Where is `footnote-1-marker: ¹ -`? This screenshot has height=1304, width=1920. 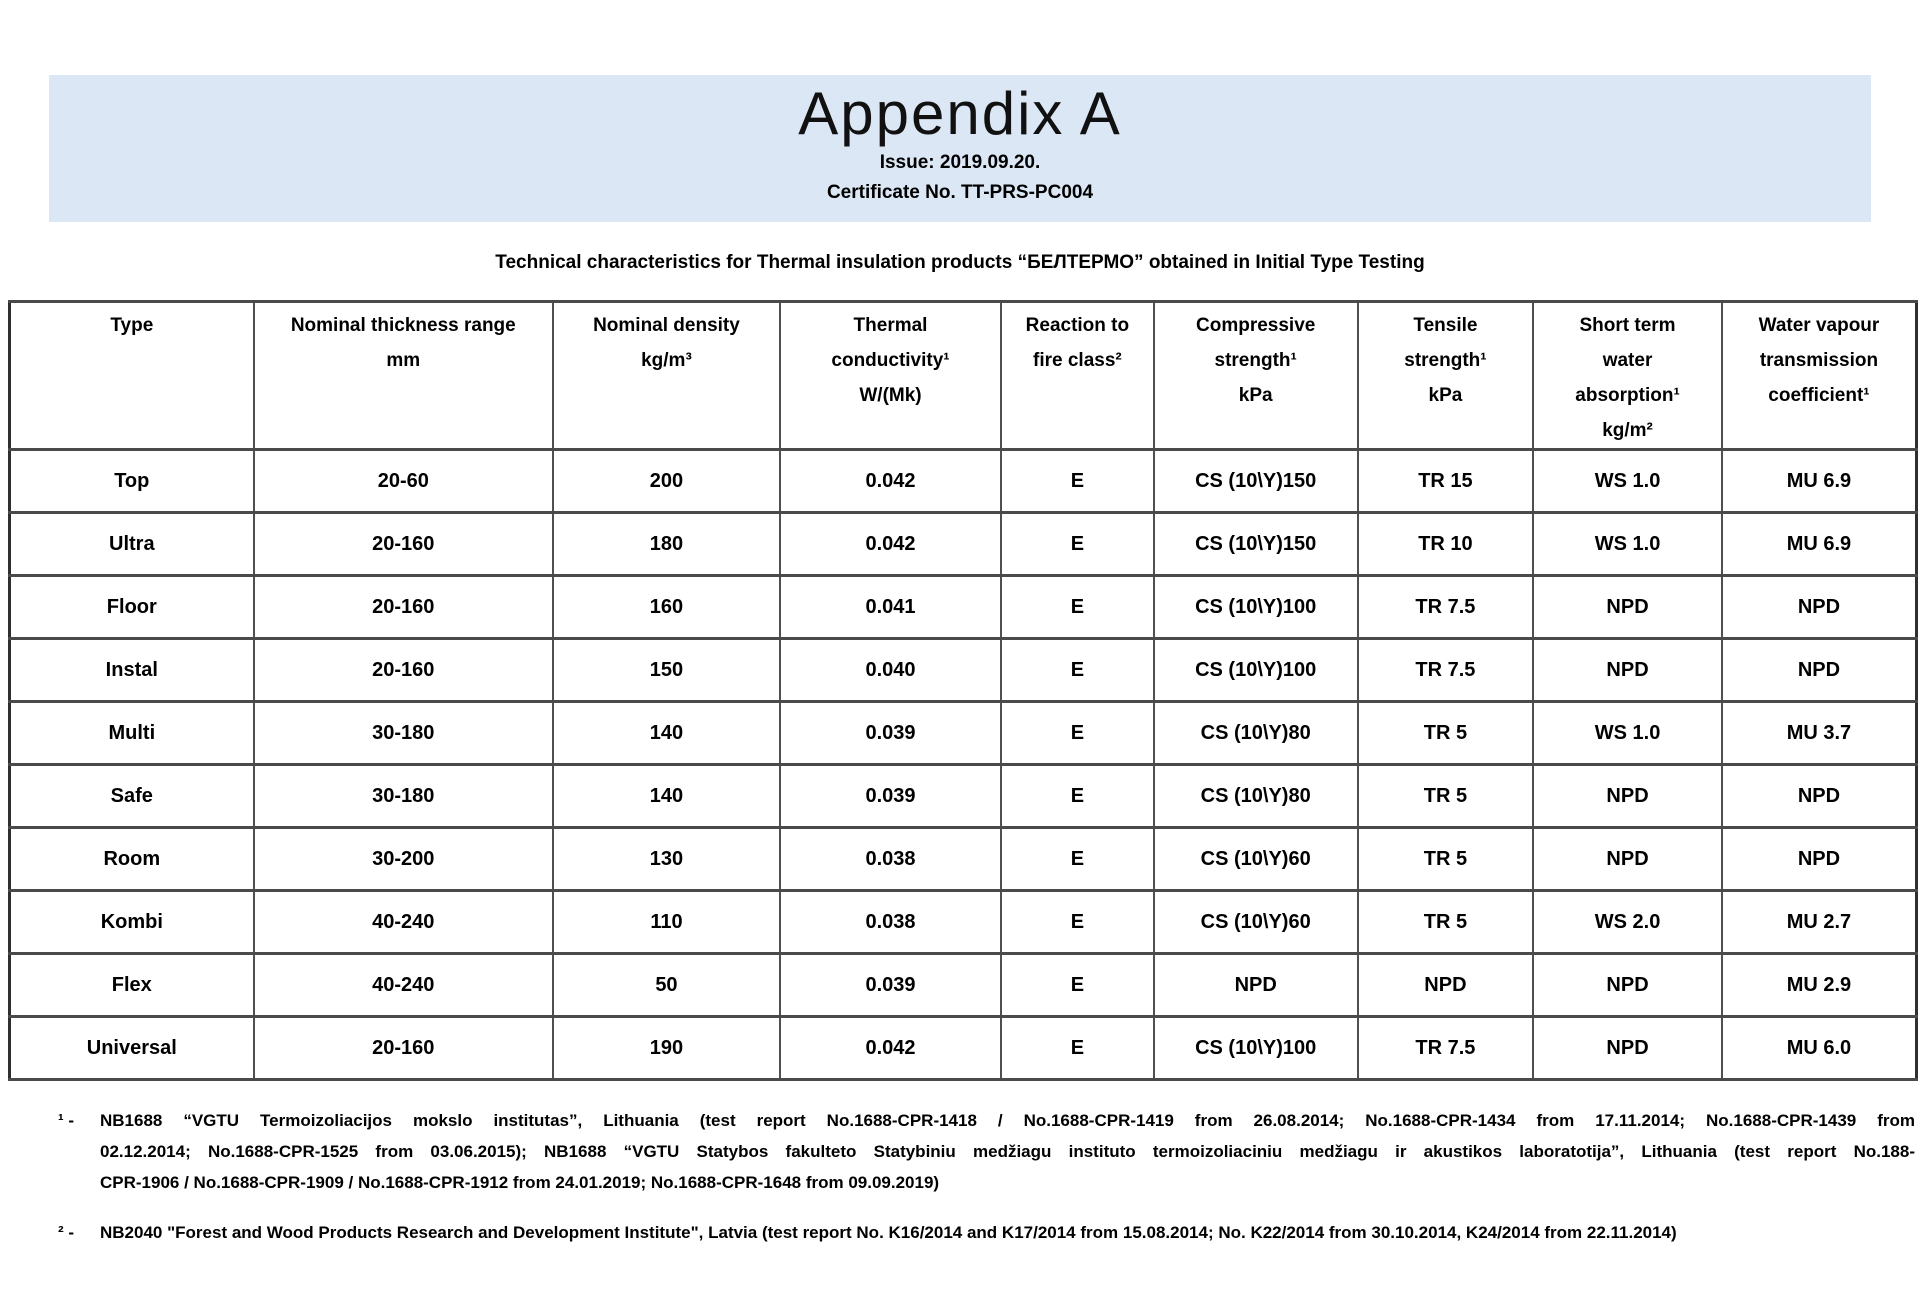
footnote-1-marker: ¹ - is located at coordinates (66, 1120).